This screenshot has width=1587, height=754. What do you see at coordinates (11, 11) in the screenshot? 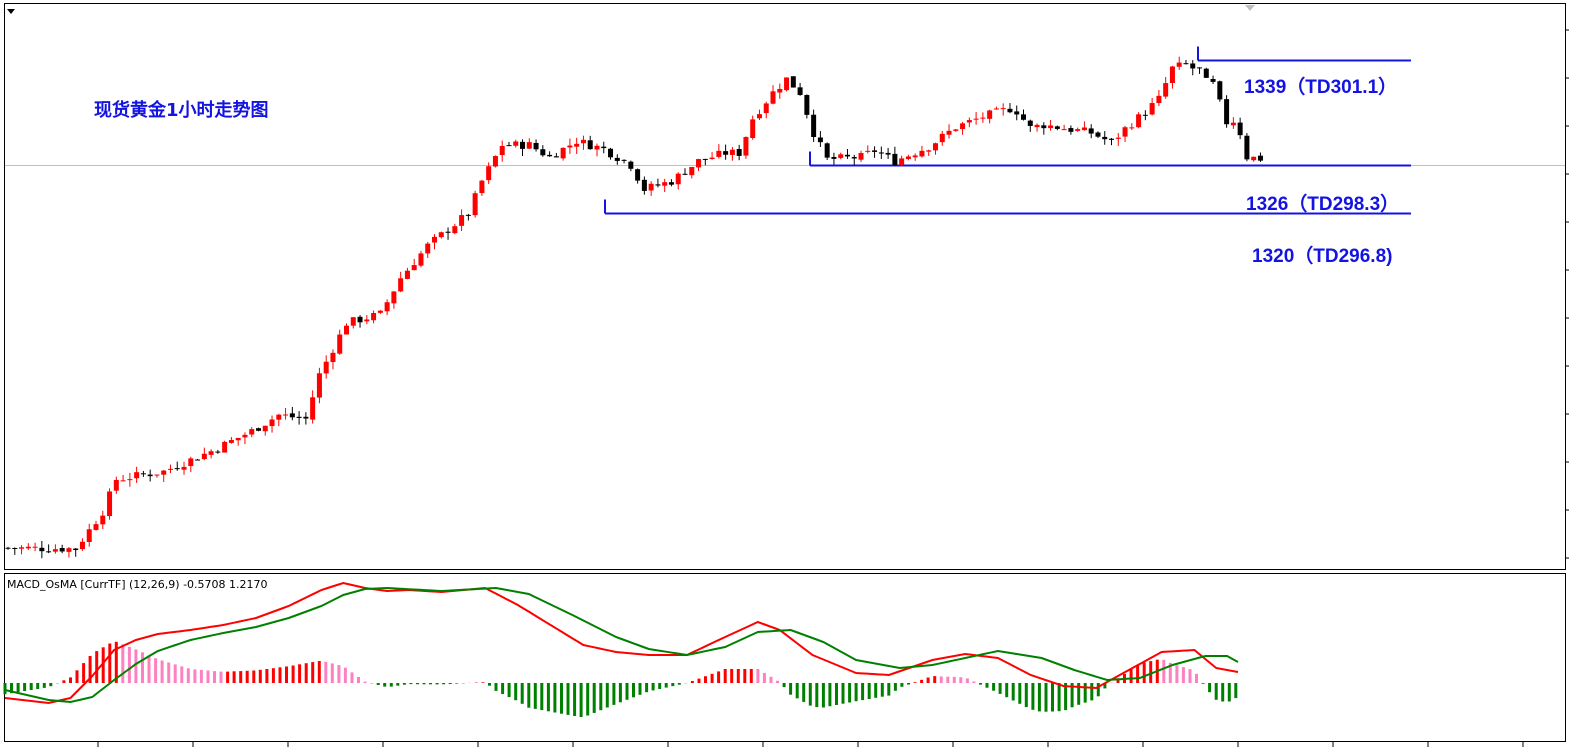
I see `chart-shift-marker-icon` at bounding box center [11, 11].